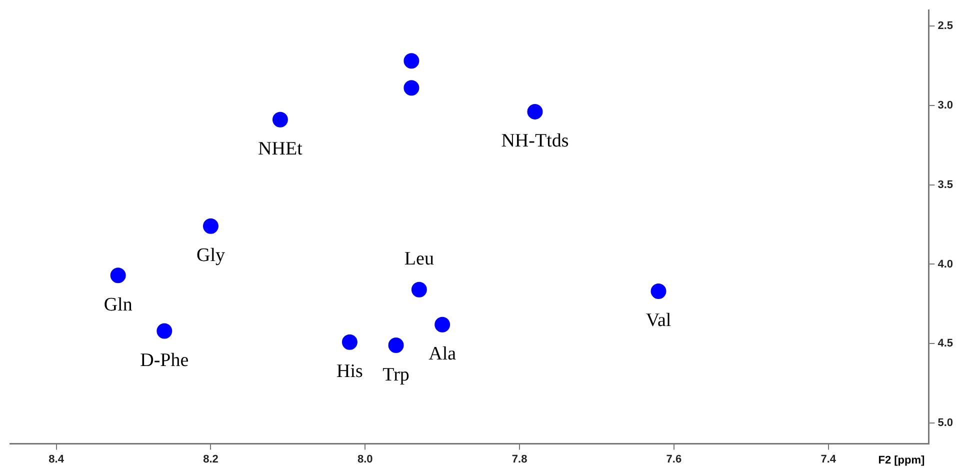 Image resolution: width=960 pixels, height=471 pixels. I want to click on data-label: His, so click(349, 371).